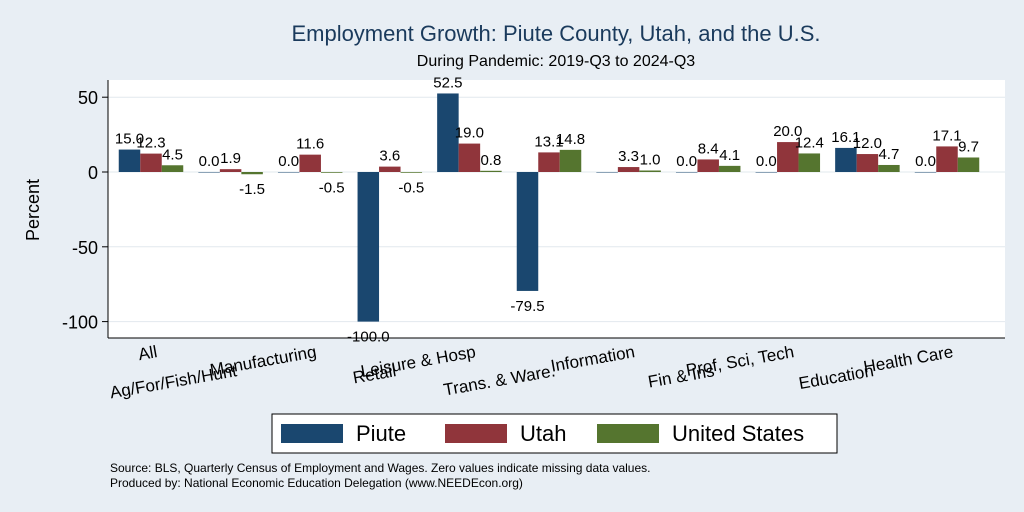 The width and height of the screenshot is (1024, 512). I want to click on data-label-piute-fin-ins: 0.0, so click(686, 161).